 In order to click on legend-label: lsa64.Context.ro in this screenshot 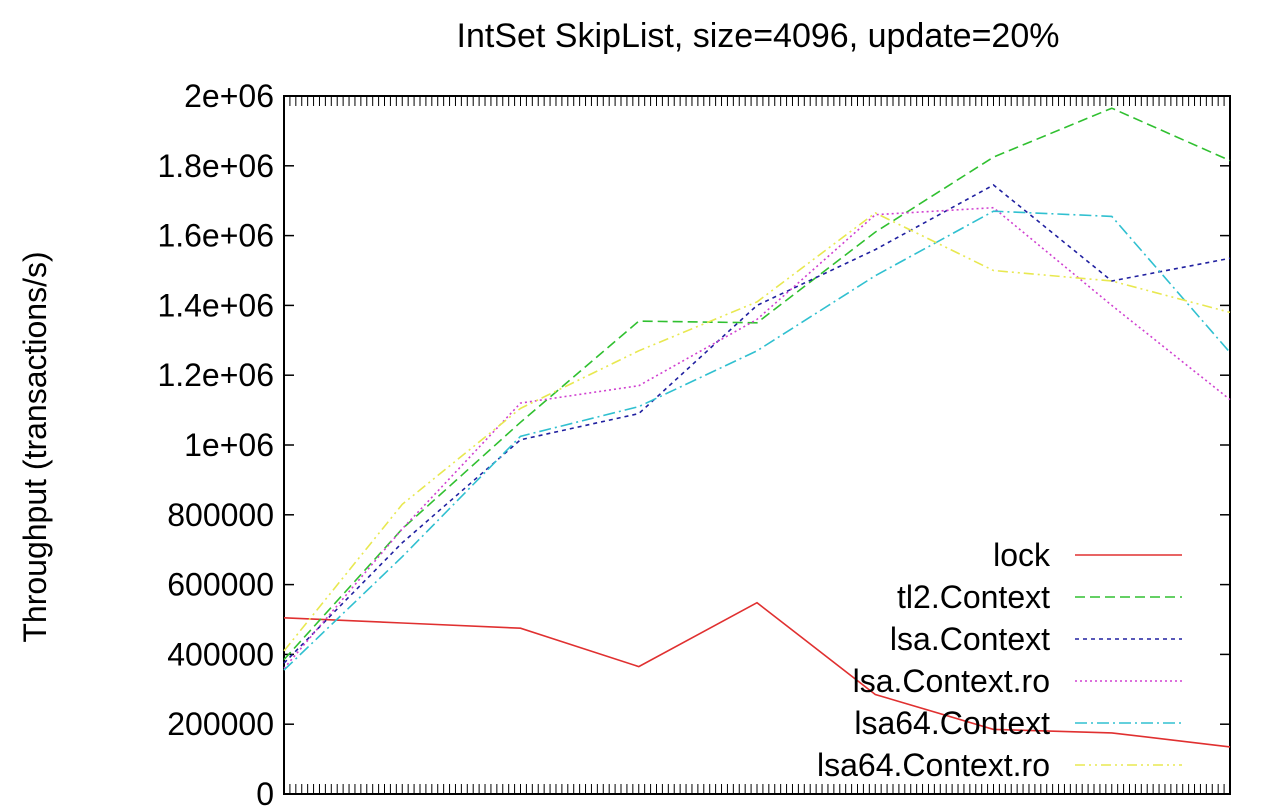, I will do `click(933, 765)`.